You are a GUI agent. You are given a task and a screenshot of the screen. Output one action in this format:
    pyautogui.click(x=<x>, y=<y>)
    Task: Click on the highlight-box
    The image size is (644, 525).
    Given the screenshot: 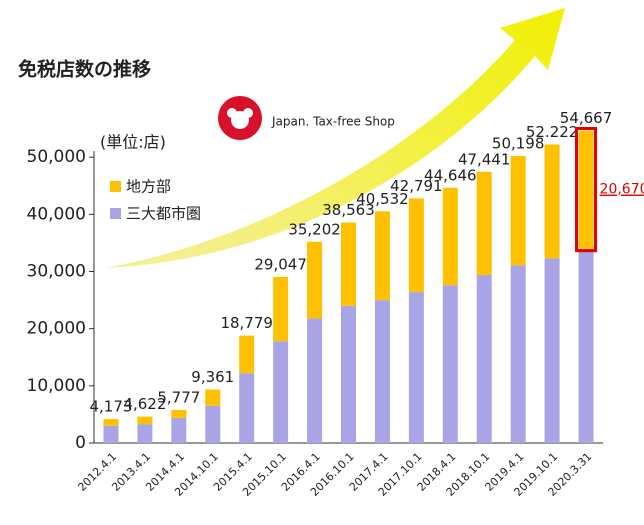 What is the action you would take?
    pyautogui.click(x=586, y=189)
    